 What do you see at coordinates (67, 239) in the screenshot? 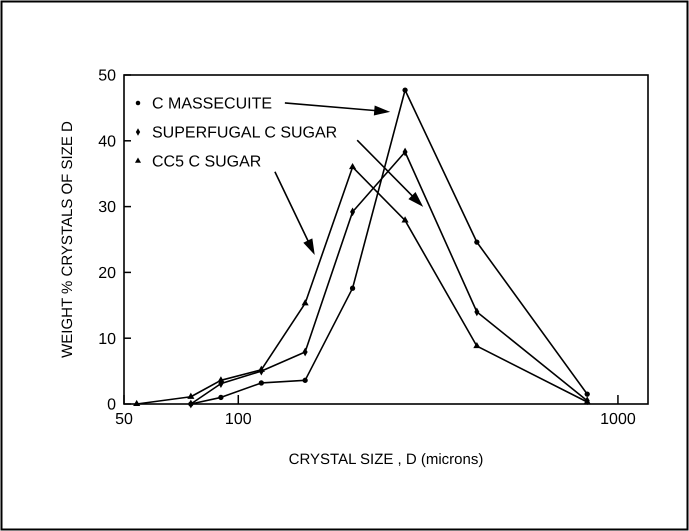
I see `y-axis-title: WEIGHT % CRYSTALS OF SIZE D` at bounding box center [67, 239].